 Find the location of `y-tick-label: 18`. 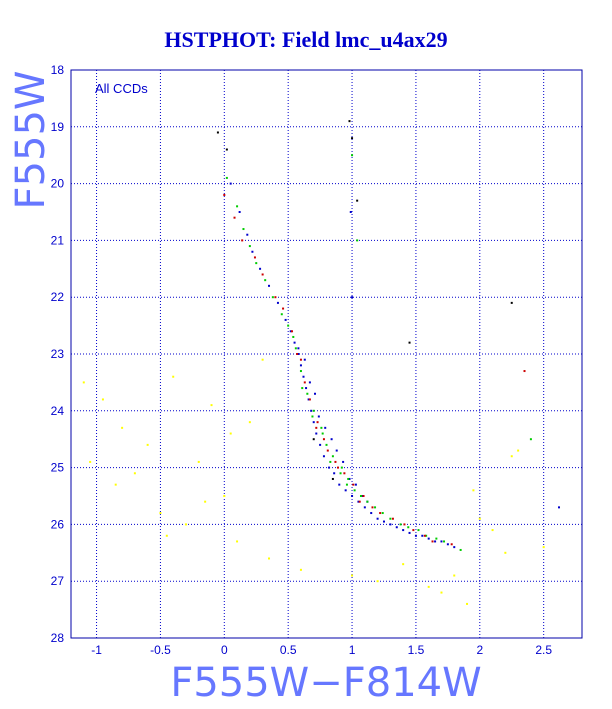

y-tick-label: 18 is located at coordinates (58, 70).